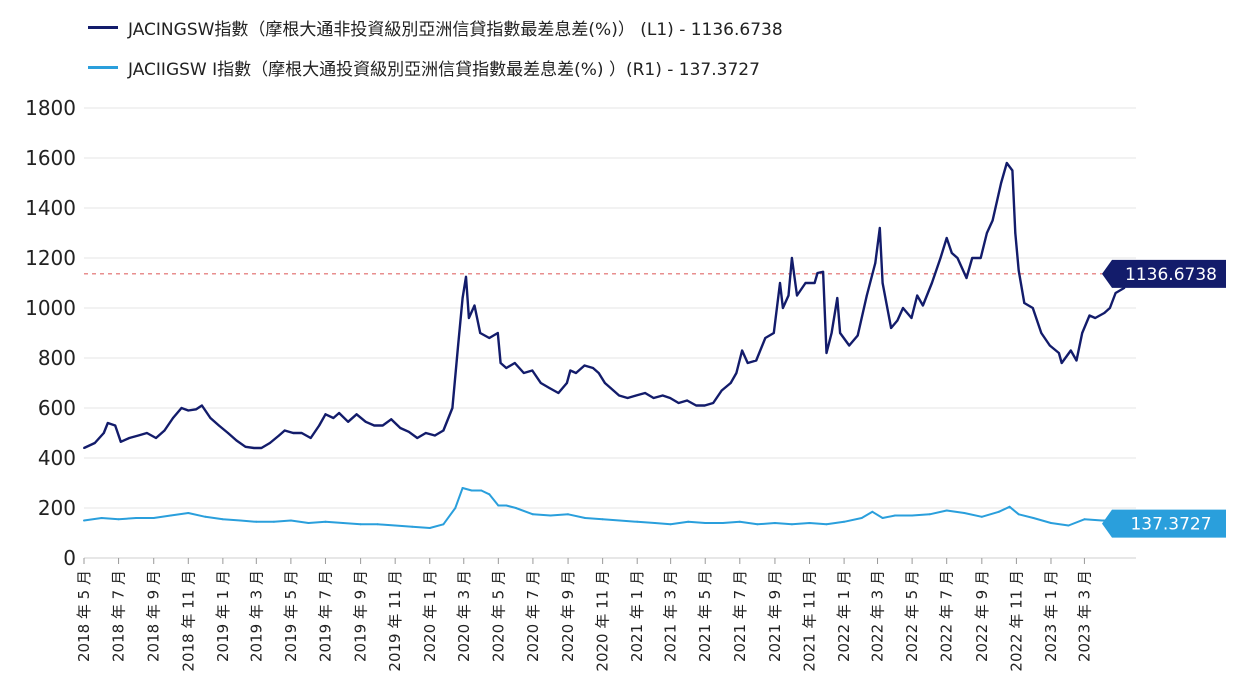 This screenshot has width=1248, height=700. Describe the element at coordinates (740, 616) in the screenshot. I see `x-tick-label: 2021 年 7 月` at that location.